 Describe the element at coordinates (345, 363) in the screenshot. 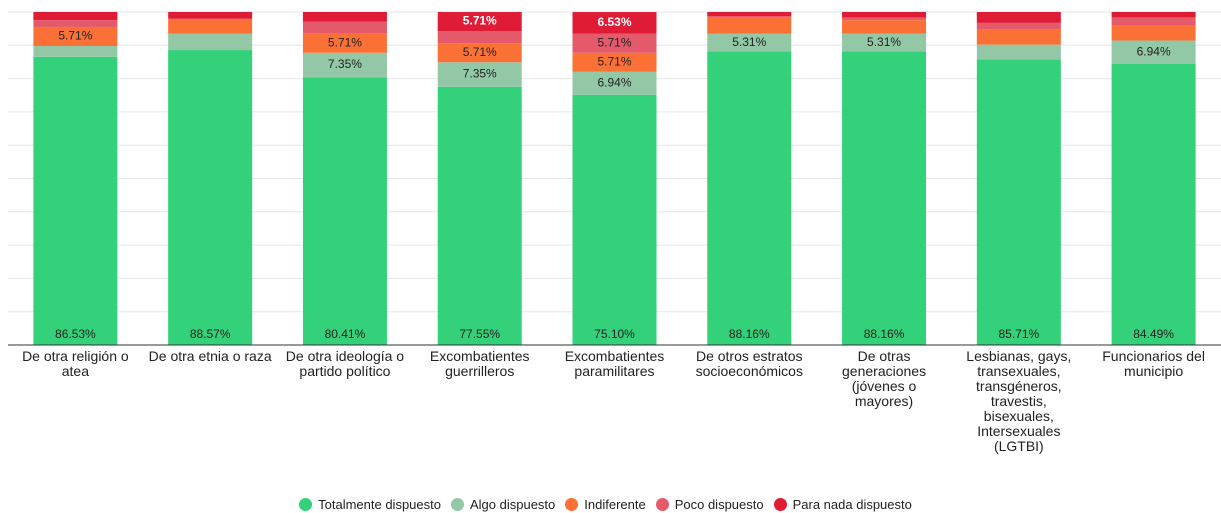

I see `x-tick-label: De otra ideología o partido político` at that location.